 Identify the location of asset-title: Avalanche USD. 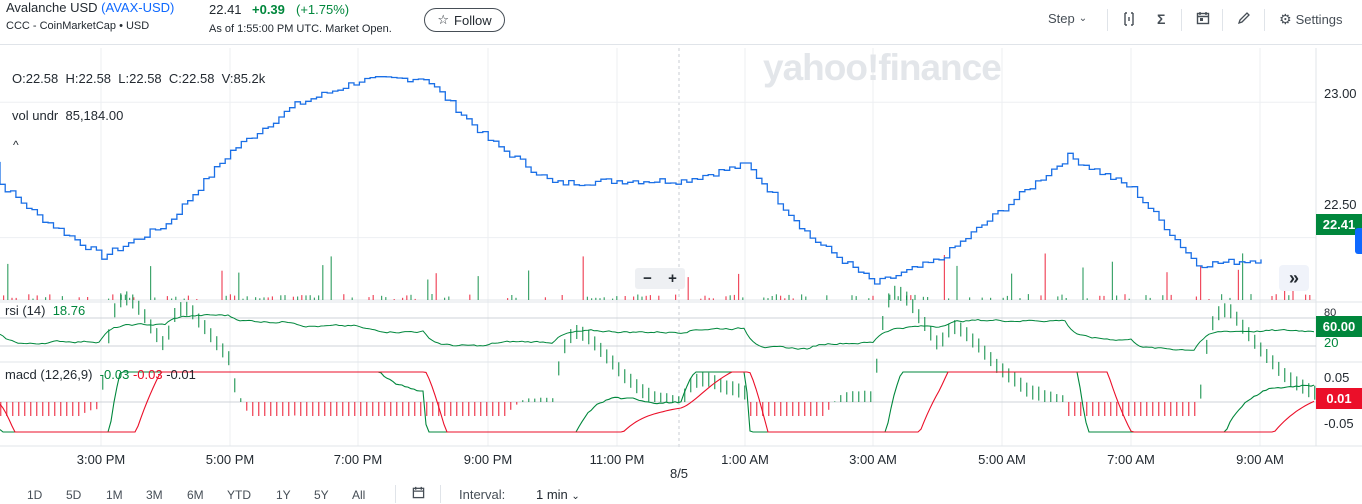
(52, 7).